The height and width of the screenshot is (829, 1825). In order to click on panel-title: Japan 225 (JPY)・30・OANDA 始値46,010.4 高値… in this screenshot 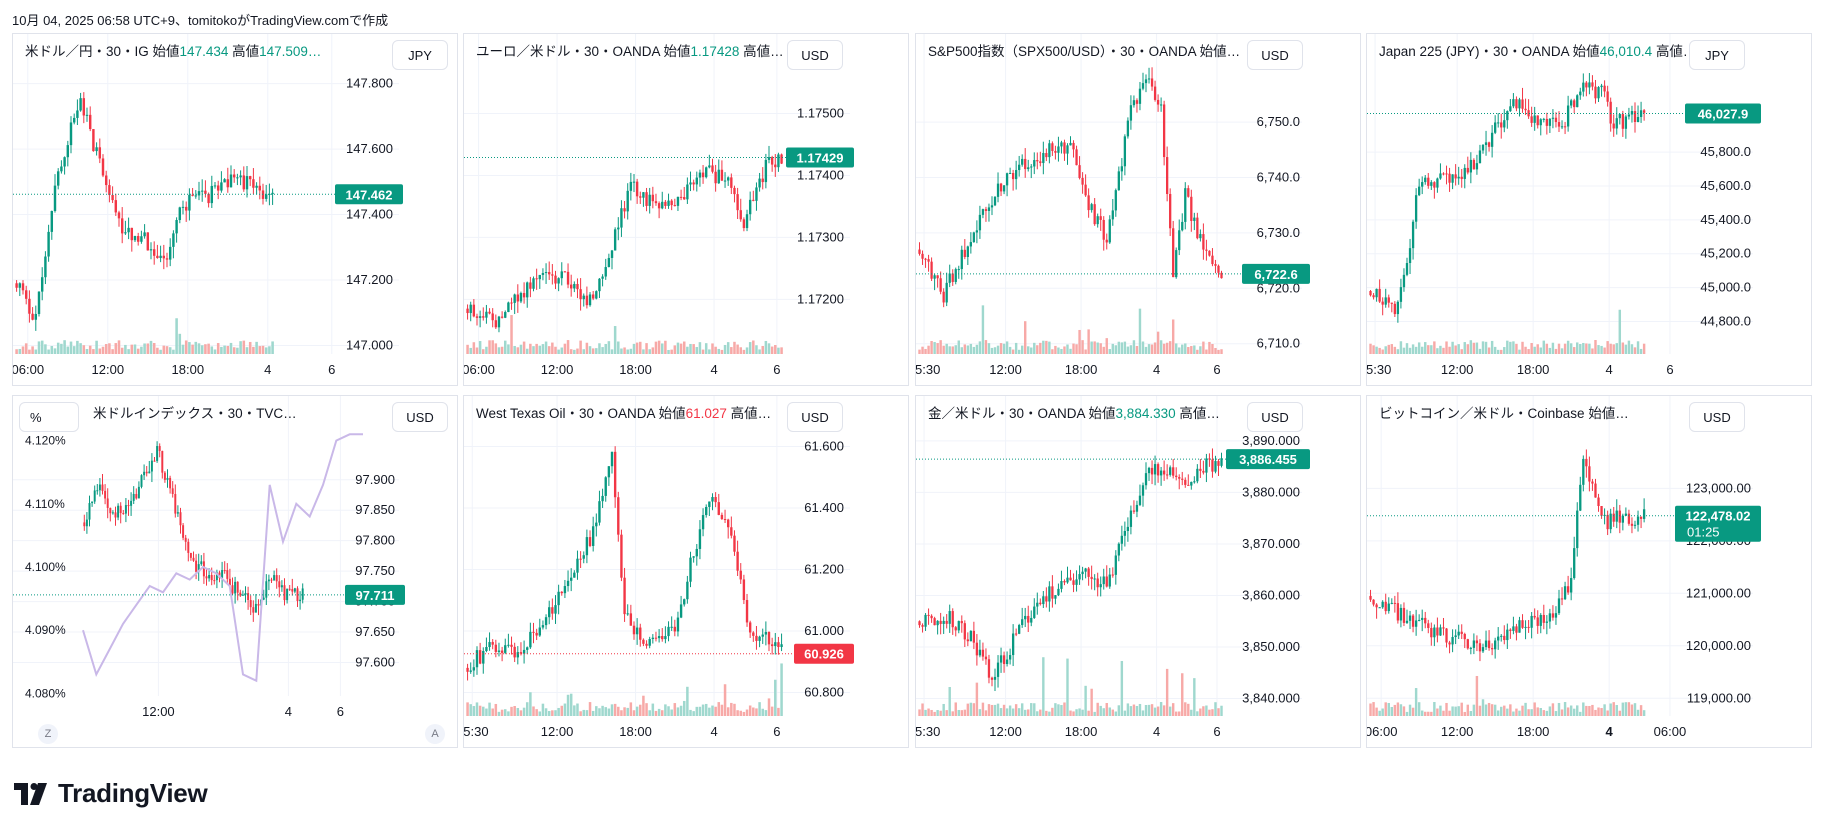, I will do `click(1537, 52)`.